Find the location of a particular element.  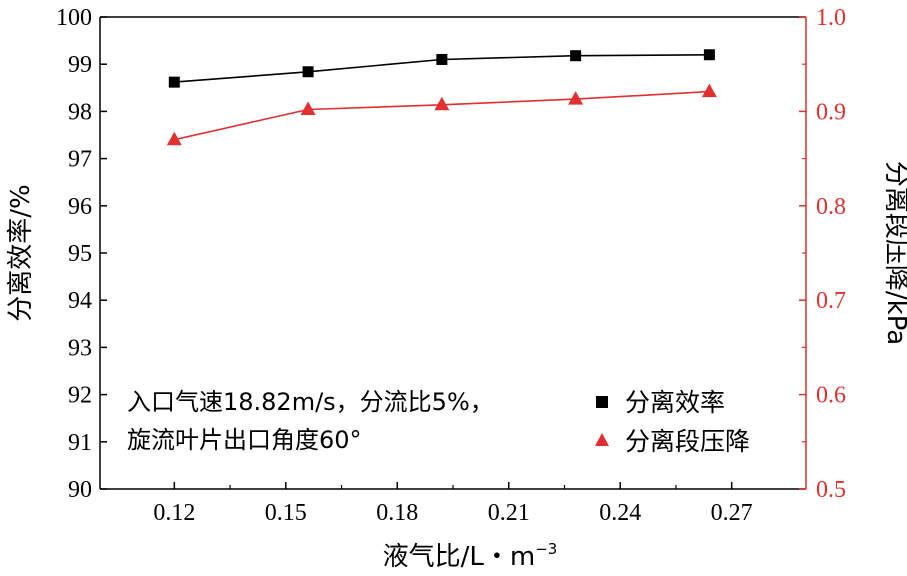

y-tick-label: 93 is located at coordinates (80, 348).